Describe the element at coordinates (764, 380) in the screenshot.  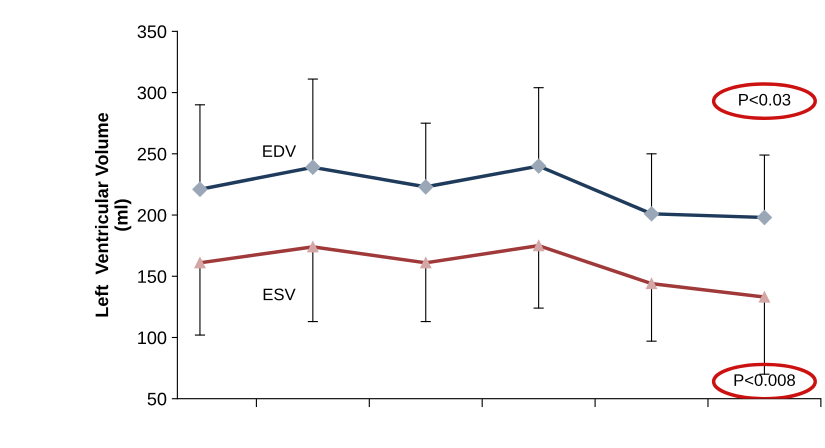
I see `annotation: P<0.008` at that location.